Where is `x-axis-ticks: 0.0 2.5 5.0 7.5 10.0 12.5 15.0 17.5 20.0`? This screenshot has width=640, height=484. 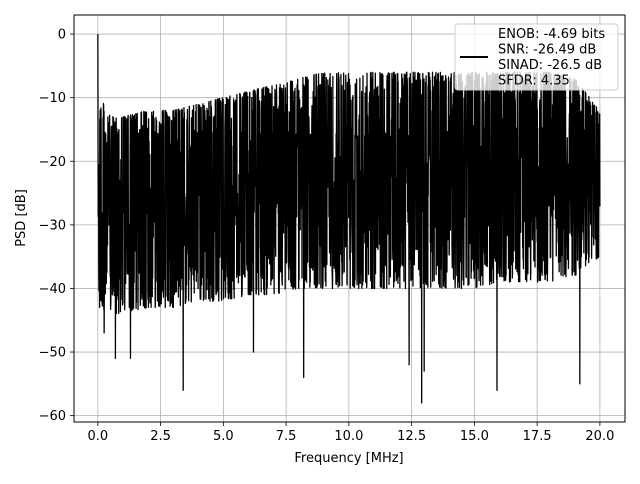
x-axis-ticks: 0.0 2.5 5.0 7.5 10.0 12.5 15.0 17.5 20.0 is located at coordinates (351, 433).